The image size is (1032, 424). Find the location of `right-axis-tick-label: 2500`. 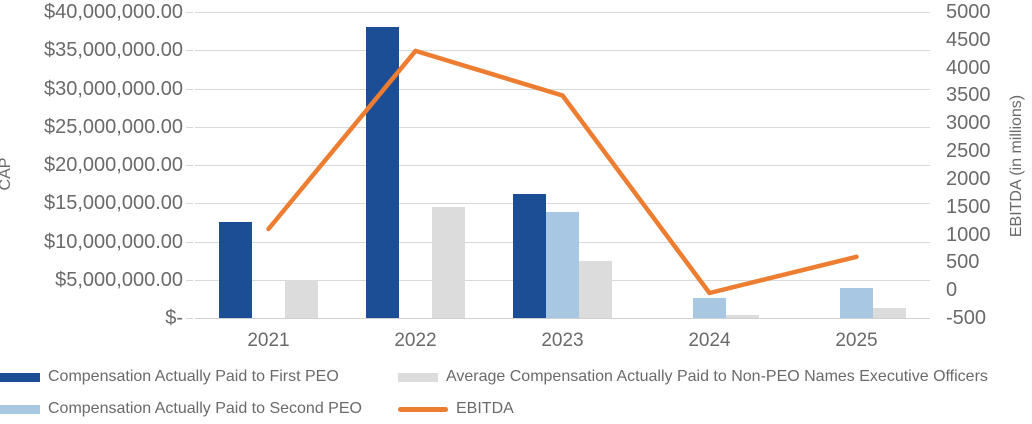

right-axis-tick-label: 2500 is located at coordinates (968, 151).